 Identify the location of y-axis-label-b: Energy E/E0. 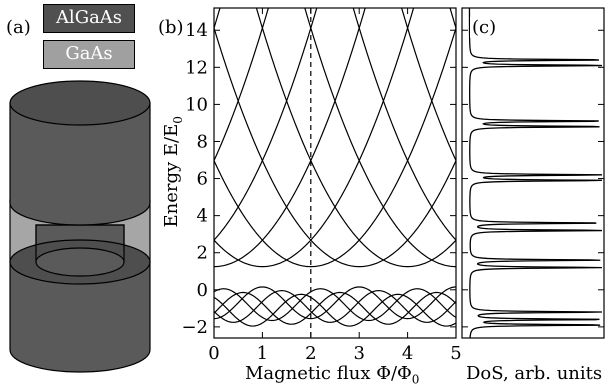
(173, 172).